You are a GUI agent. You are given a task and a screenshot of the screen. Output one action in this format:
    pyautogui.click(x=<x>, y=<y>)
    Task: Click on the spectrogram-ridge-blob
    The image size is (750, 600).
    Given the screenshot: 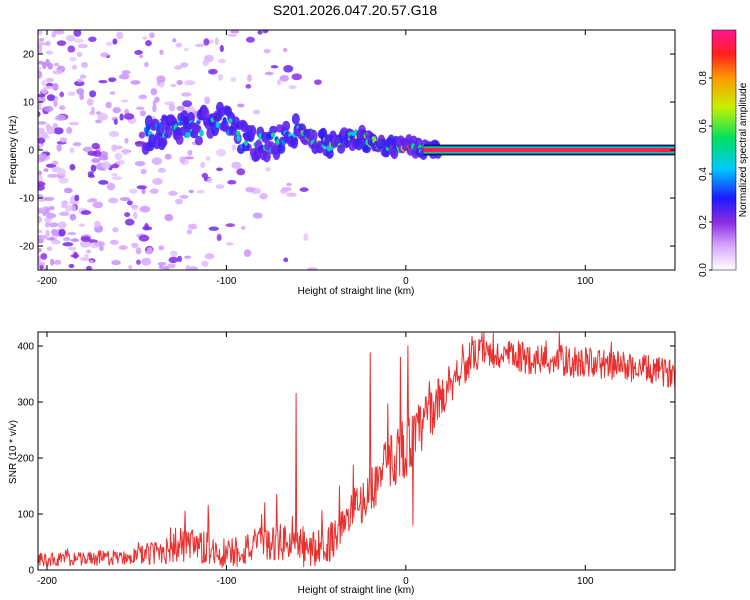 What is the action you would take?
    pyautogui.click(x=224, y=120)
    